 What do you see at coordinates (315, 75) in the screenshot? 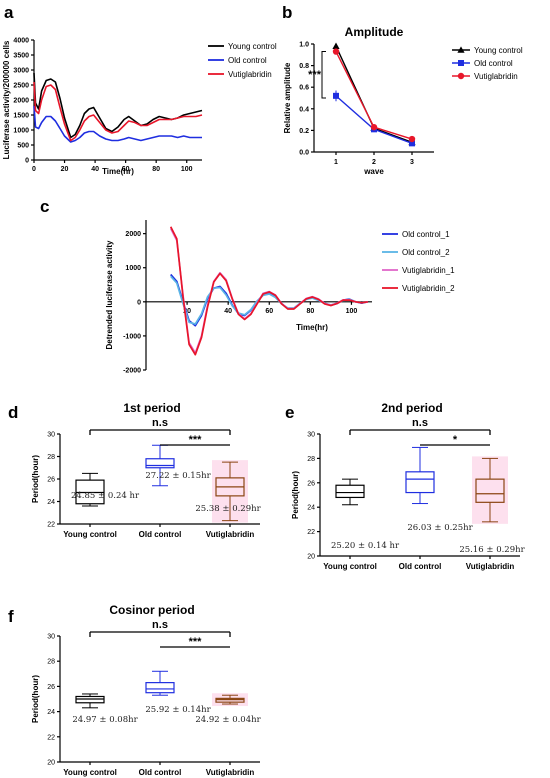
I see `significance-mark: ***` at bounding box center [315, 75].